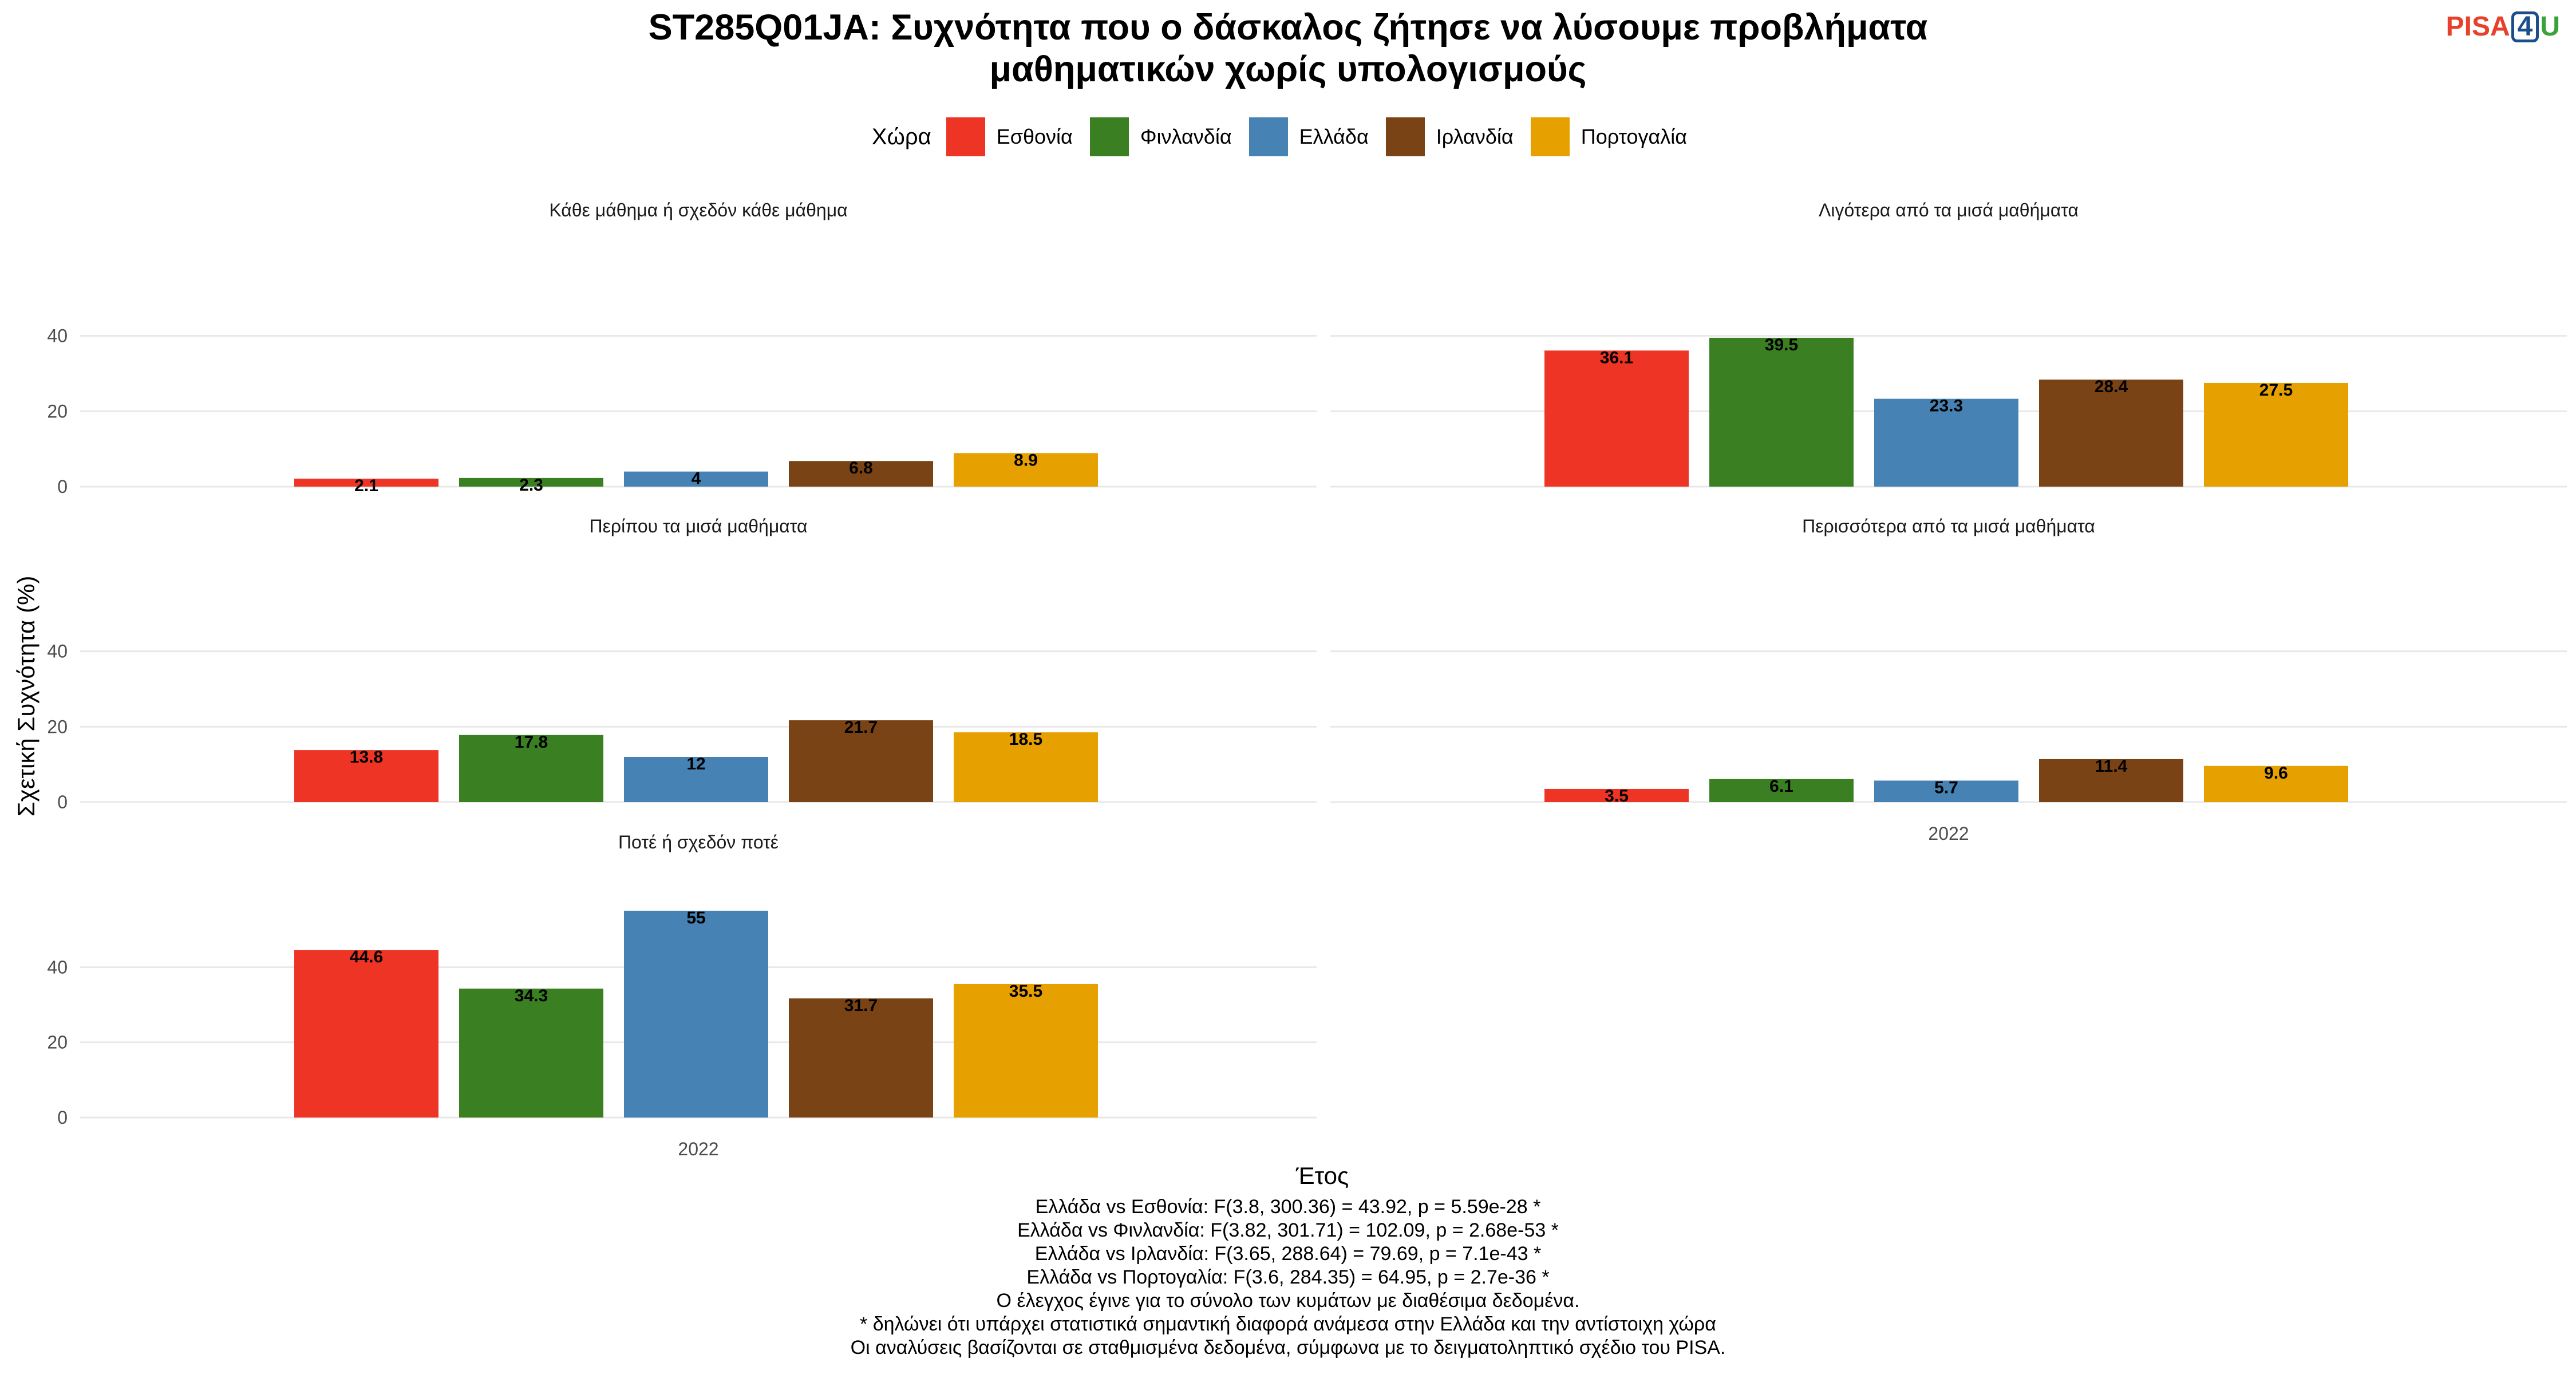 This screenshot has height=1374, width=2576. What do you see at coordinates (698, 210) in the screenshot?
I see `facet-title: Κάθε μάθημα ή σχεδόν κάθε μάθημα` at bounding box center [698, 210].